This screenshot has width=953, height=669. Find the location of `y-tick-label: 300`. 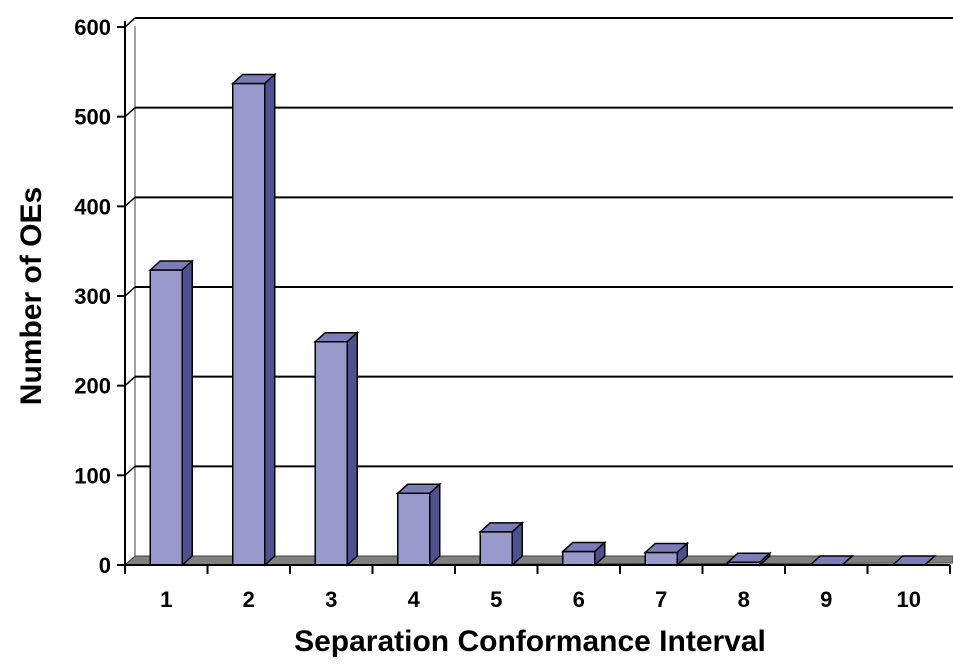

y-tick-label: 300 is located at coordinates (92, 296).